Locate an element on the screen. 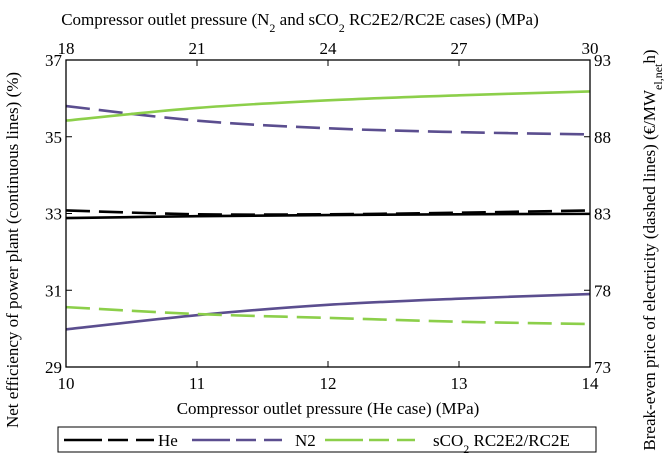  x-bottom-tick-label: 12 is located at coordinates (328, 383).